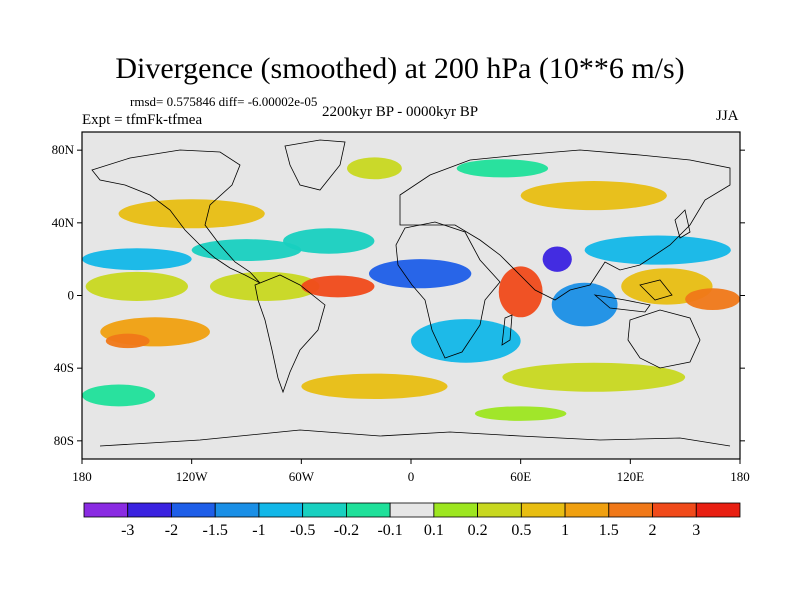  What do you see at coordinates (302, 530) in the screenshot?
I see `colorbar-label: -0.5` at bounding box center [302, 530].